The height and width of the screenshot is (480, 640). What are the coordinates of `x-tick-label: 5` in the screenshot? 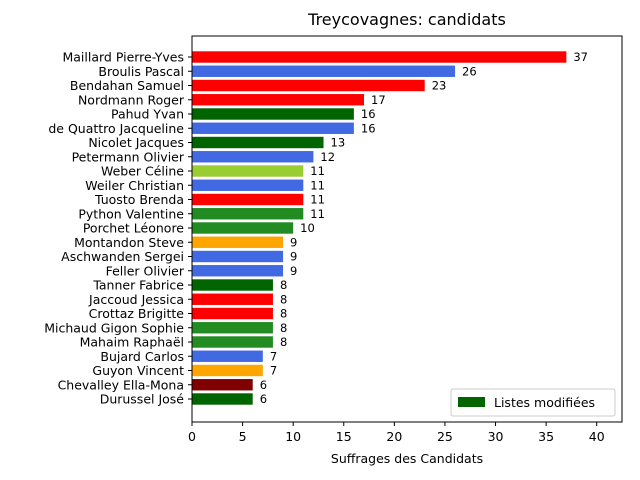 It's located at (243, 436).